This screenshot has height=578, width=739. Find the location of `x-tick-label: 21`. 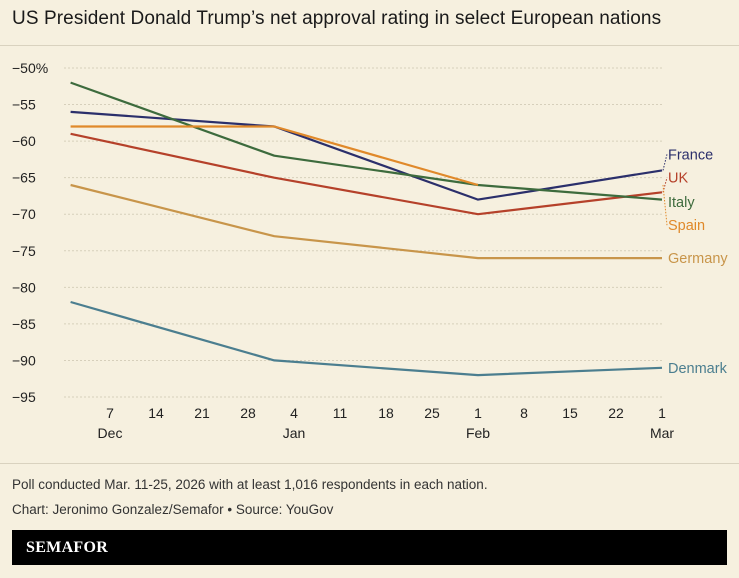

x-tick-label: 21 is located at coordinates (202, 413).